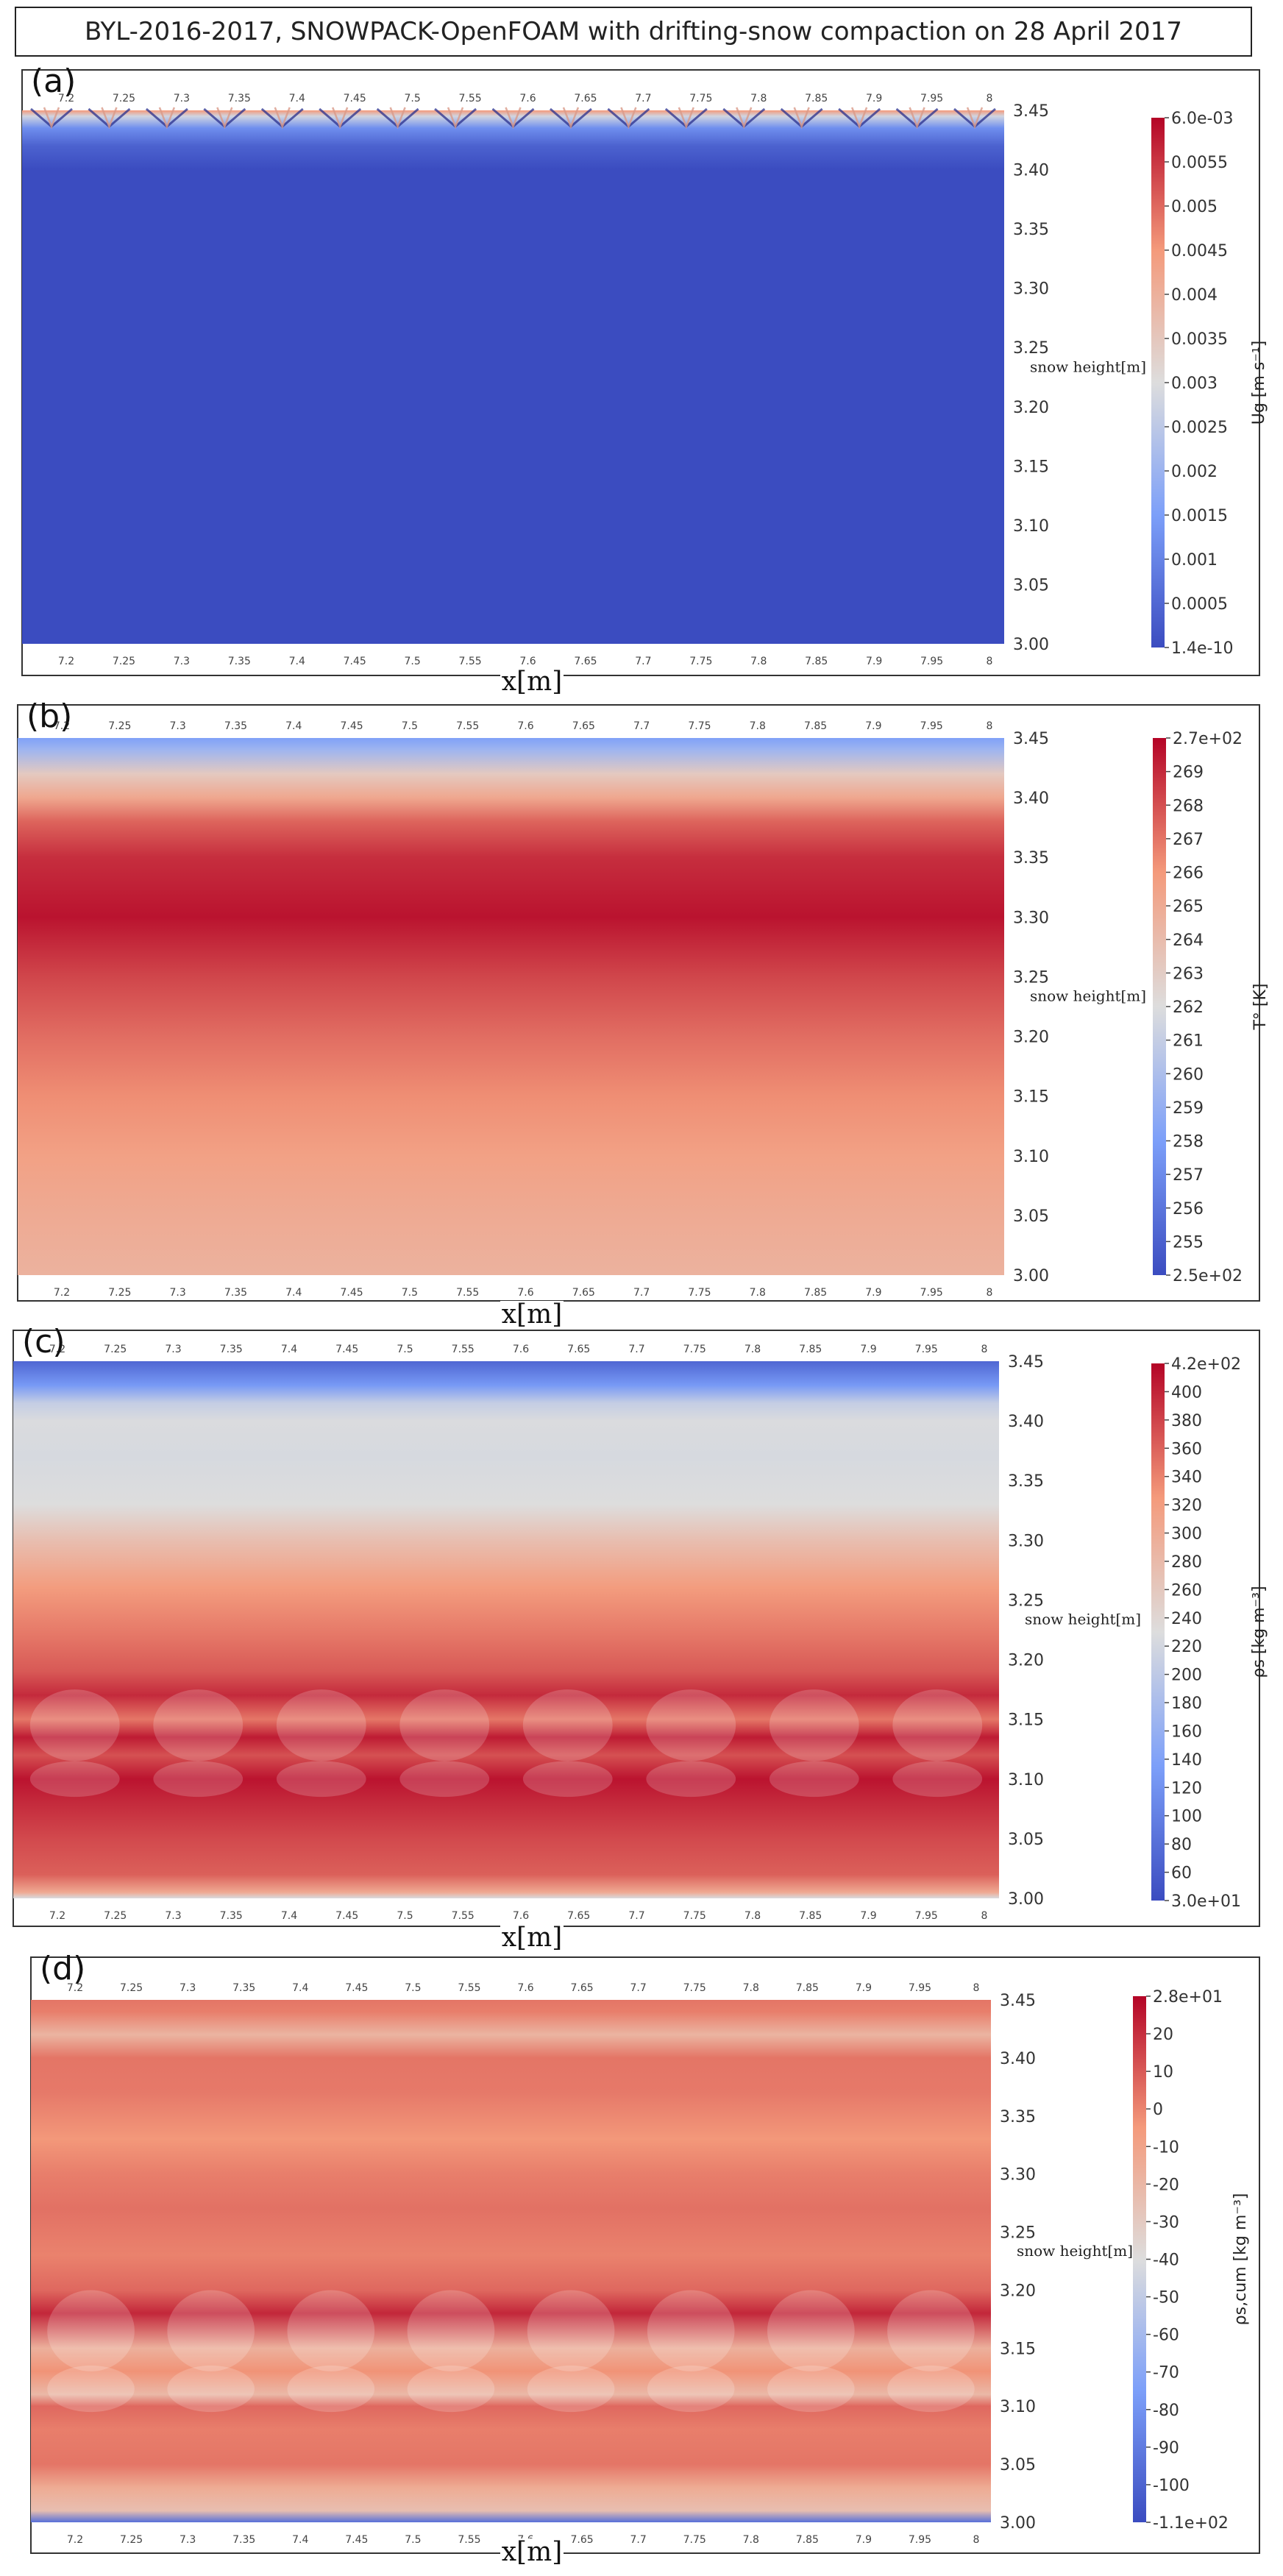 The width and height of the screenshot is (1283, 2576). Describe the element at coordinates (521, 1916) in the screenshot. I see `x-tick-bottom: 7.6` at that location.